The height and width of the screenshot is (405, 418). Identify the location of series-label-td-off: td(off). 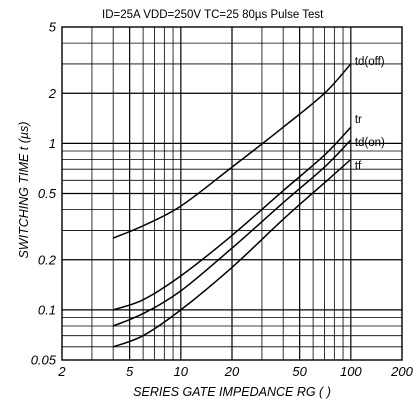
(370, 62).